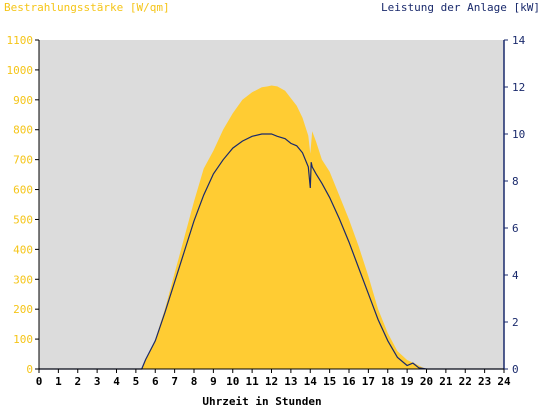 This screenshot has height=408, width=544. Describe the element at coordinates (515, 322) in the screenshot. I see `right-tick-label: 2` at that location.